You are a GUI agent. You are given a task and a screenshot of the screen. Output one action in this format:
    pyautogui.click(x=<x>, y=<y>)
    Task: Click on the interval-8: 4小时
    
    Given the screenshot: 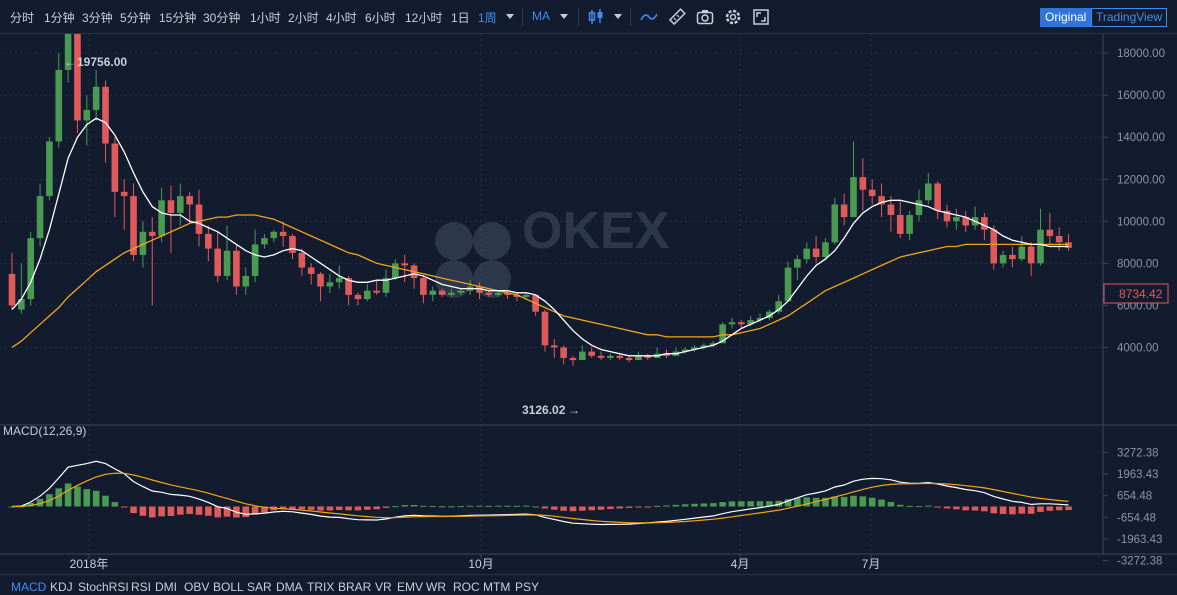 What is the action you would take?
    pyautogui.click(x=341, y=18)
    